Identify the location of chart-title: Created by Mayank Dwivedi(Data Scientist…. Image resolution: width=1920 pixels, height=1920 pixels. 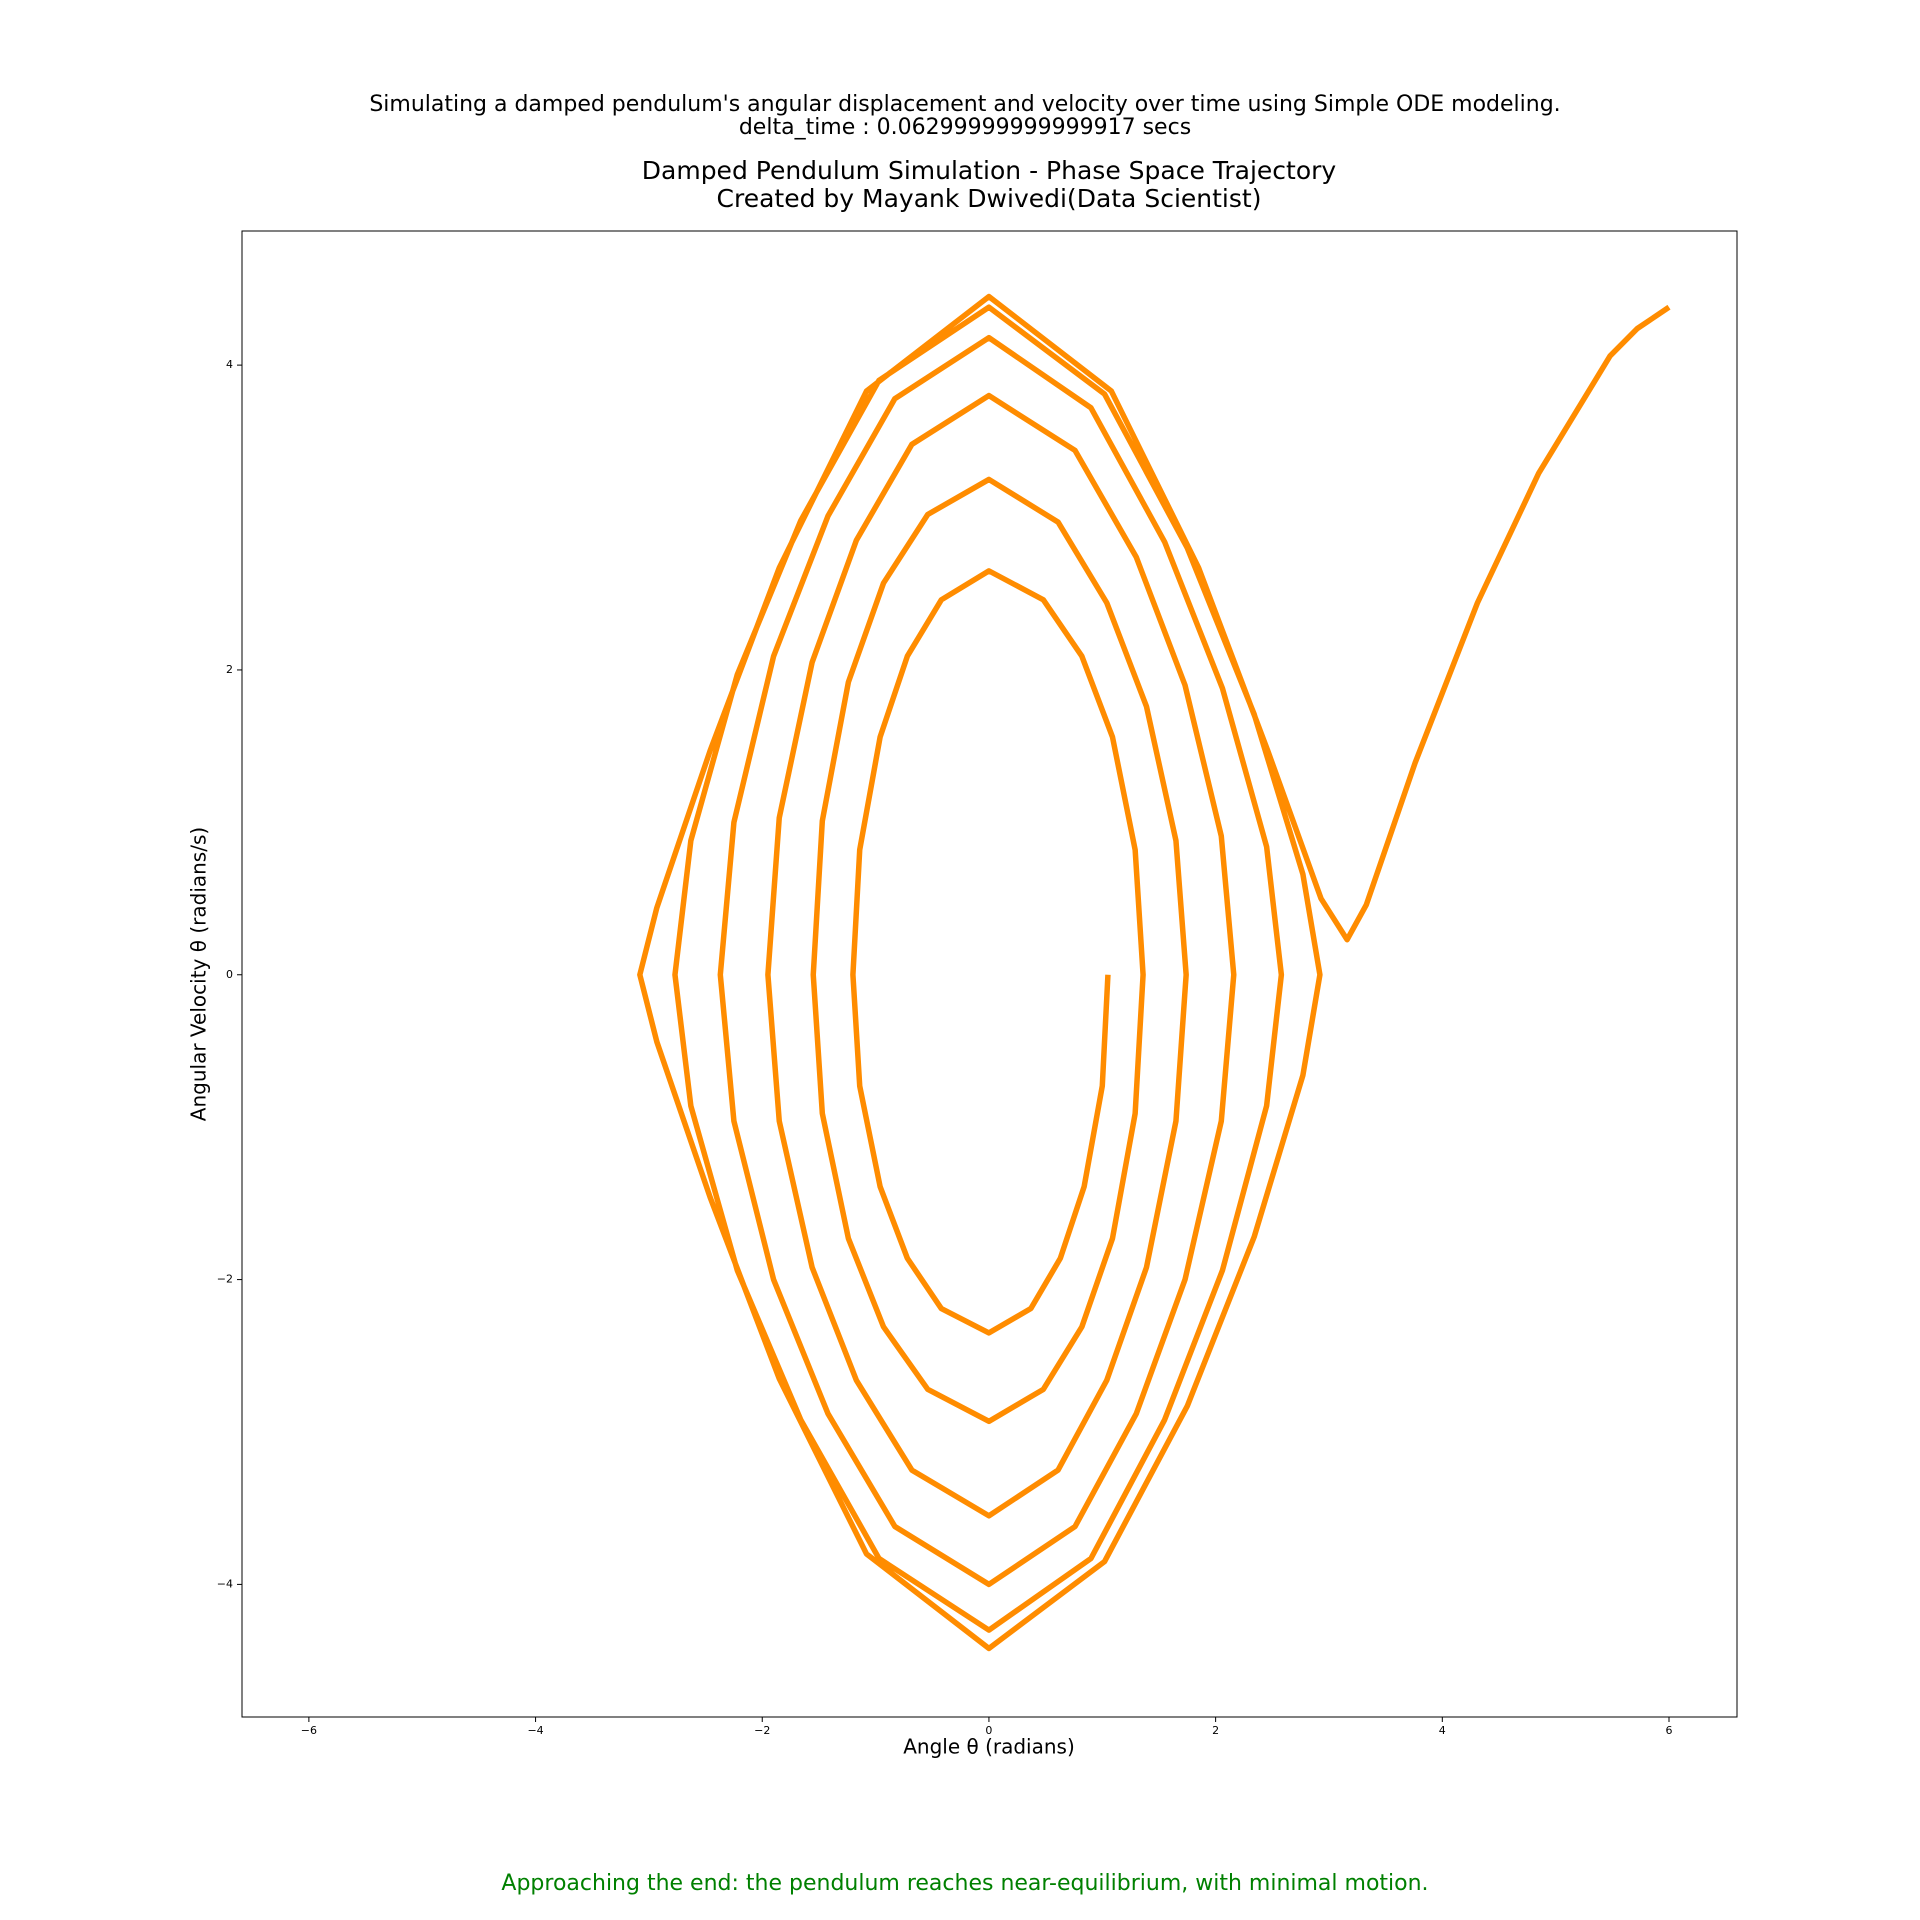
(989, 198).